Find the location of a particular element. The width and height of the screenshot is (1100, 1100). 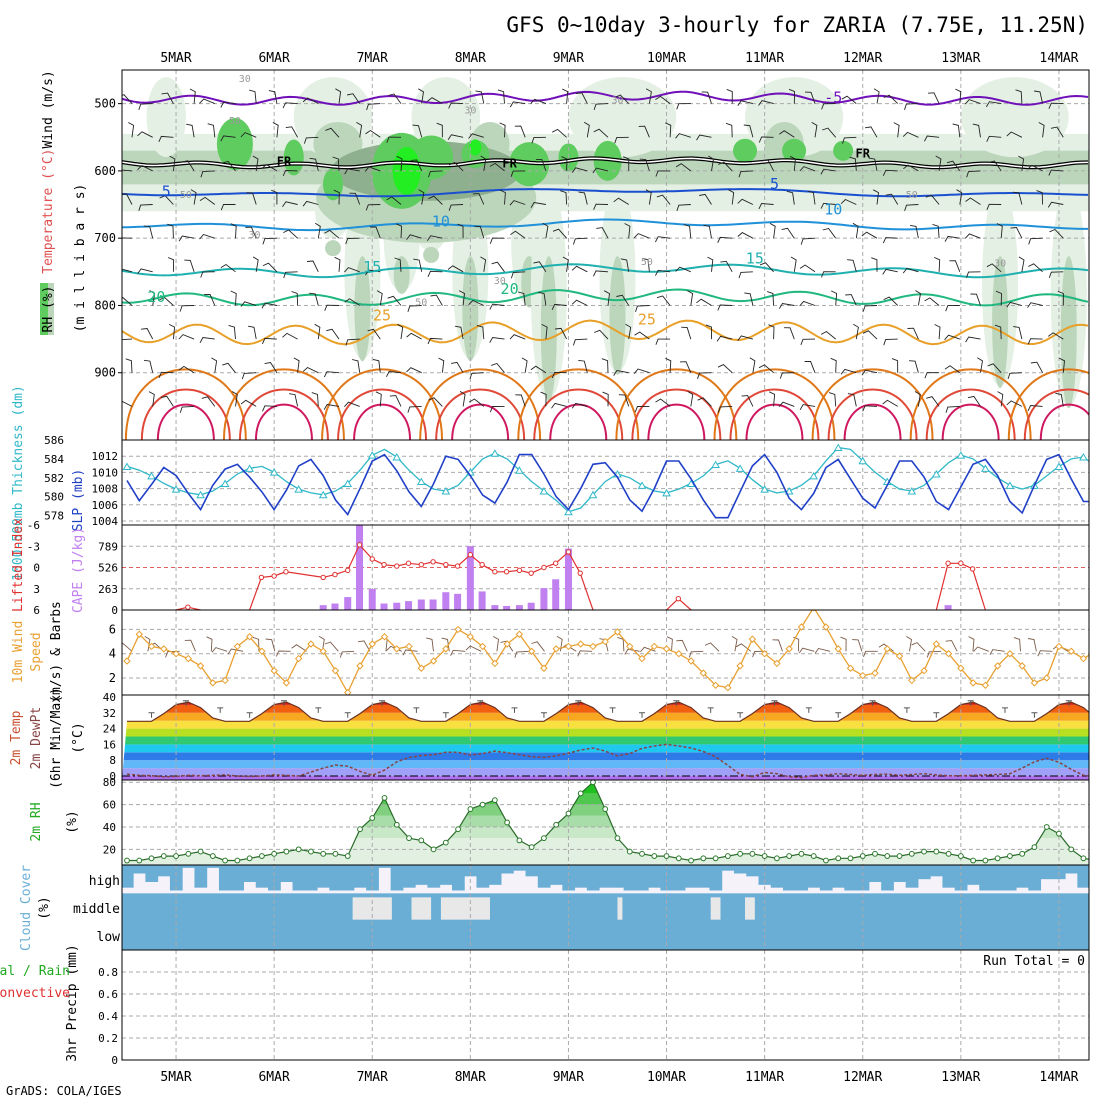

temp-tick-label: 40 is located at coordinates (109, 697).